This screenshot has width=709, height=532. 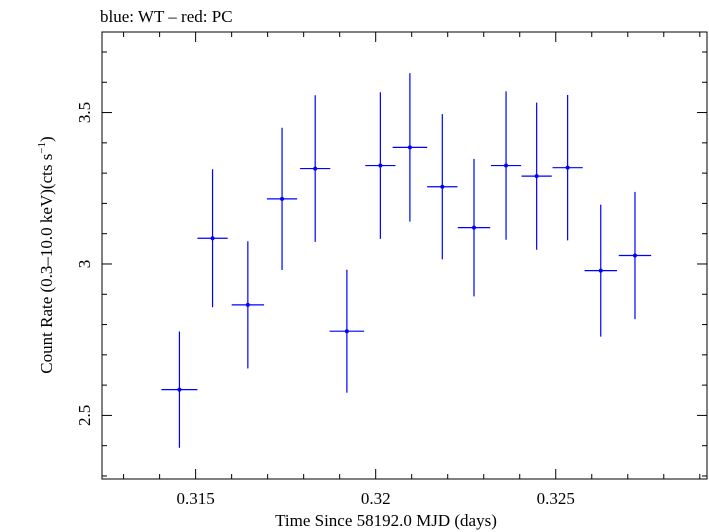 What do you see at coordinates (166, 16) in the screenshot?
I see `chart-title: blue: WT – red: PC` at bounding box center [166, 16].